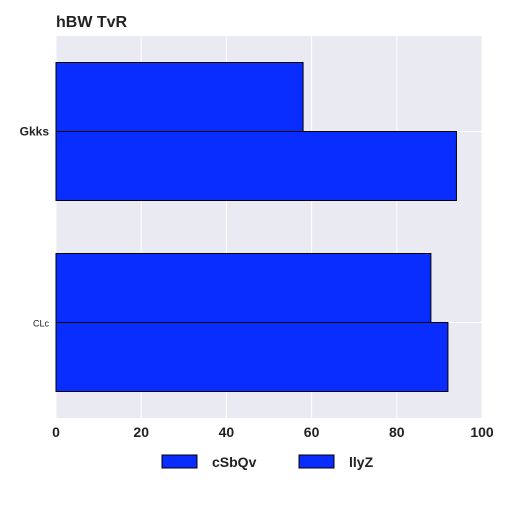  I want to click on x-tick-label-1: 20, so click(141, 432).